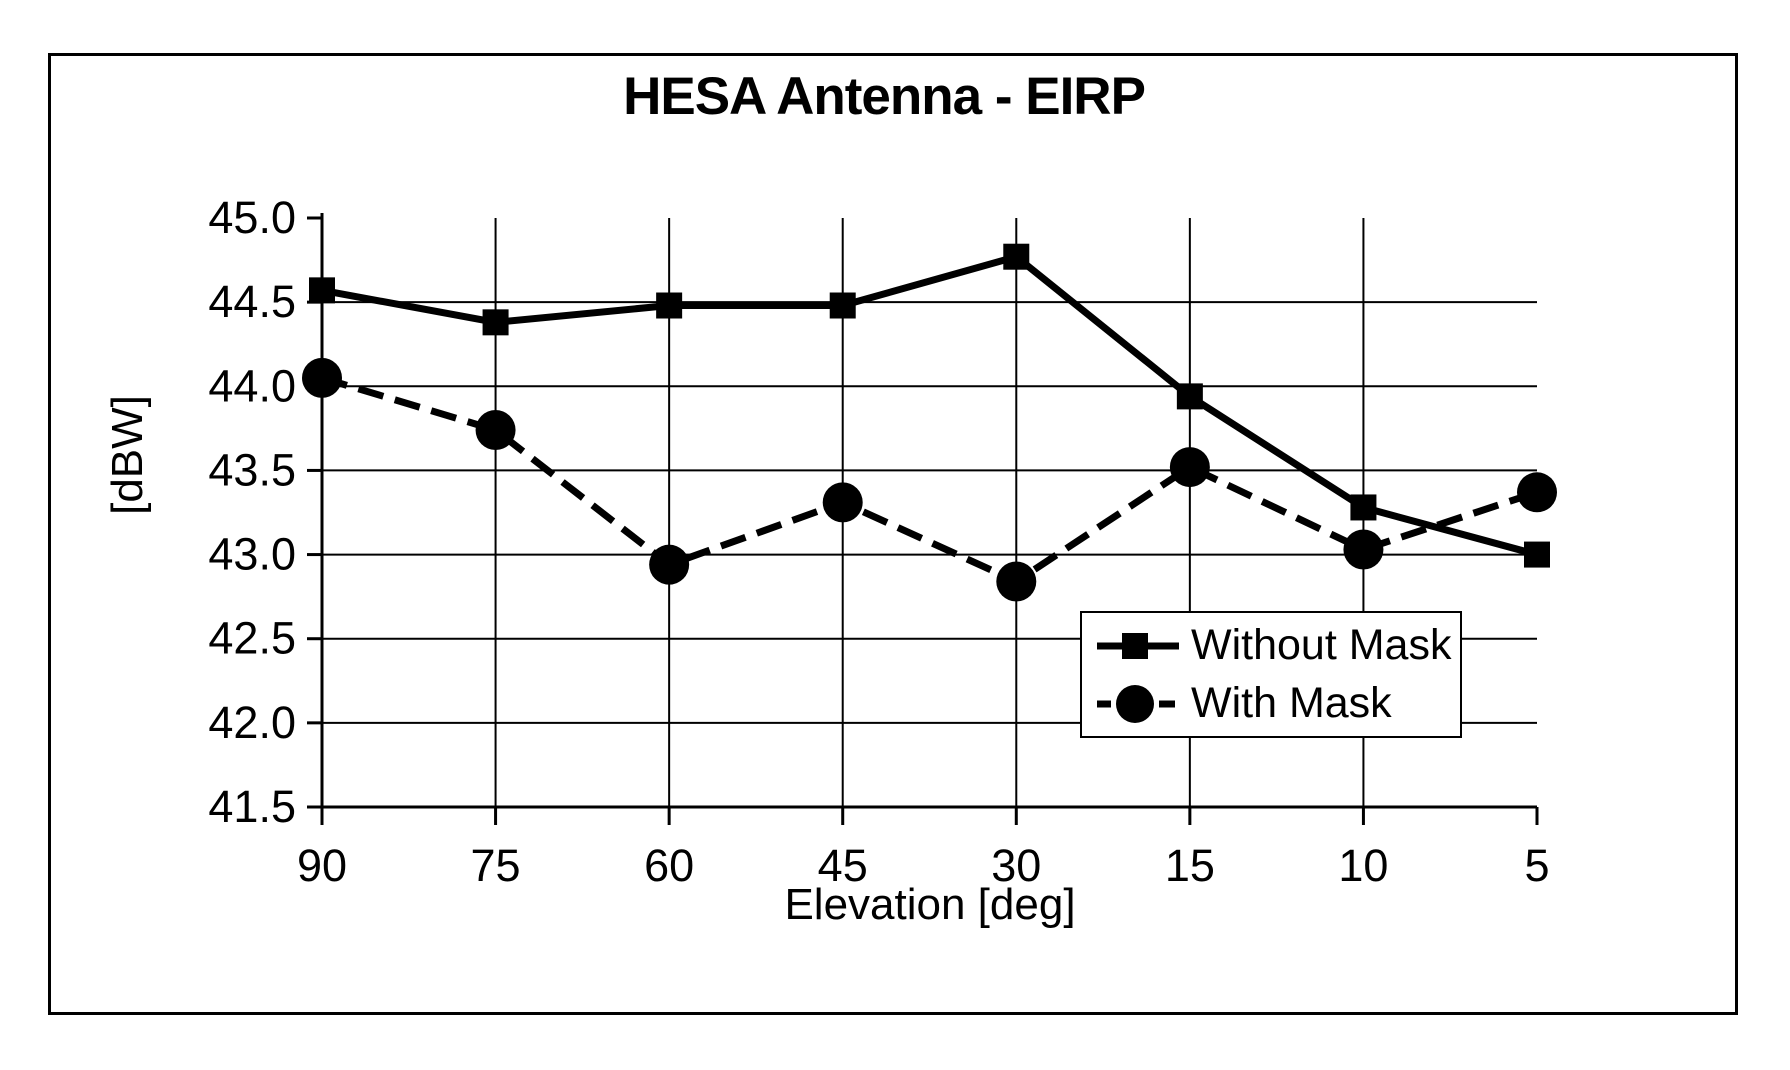 Image resolution: width=1790 pixels, height=1070 pixels. Describe the element at coordinates (669, 865) in the screenshot. I see `x-tick-label: 60` at that location.